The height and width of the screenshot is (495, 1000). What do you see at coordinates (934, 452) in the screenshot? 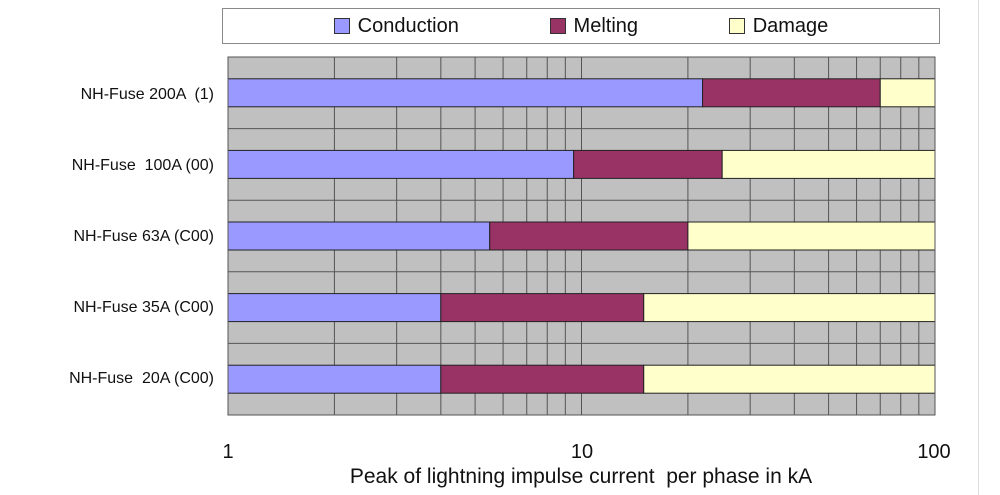
I see `x-tick-label-100: 100` at bounding box center [934, 452].